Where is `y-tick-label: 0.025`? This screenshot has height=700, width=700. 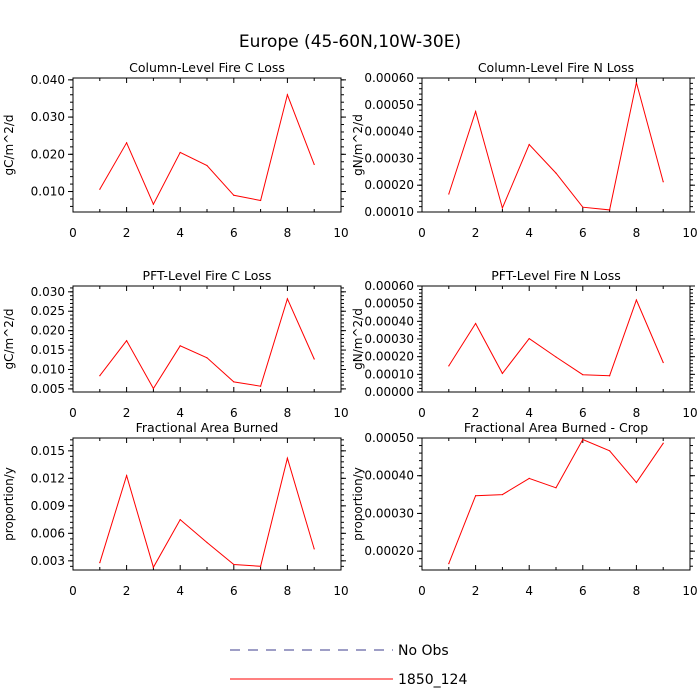
y-tick-label: 0.025 is located at coordinates (48, 311).